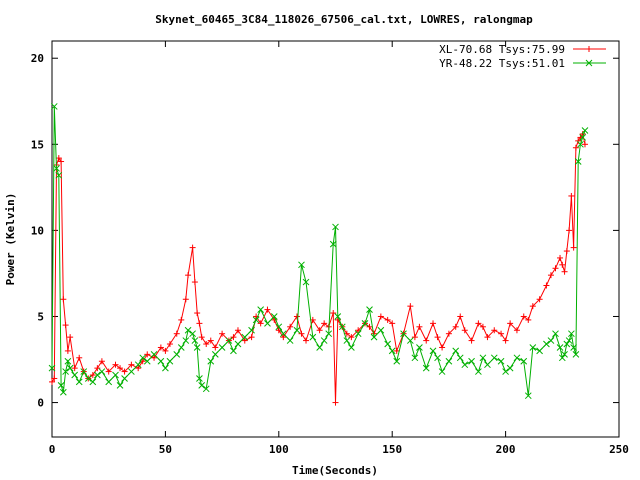 The height and width of the screenshot is (480, 640). I want to click on y-tick-label: 10, so click(37, 230).